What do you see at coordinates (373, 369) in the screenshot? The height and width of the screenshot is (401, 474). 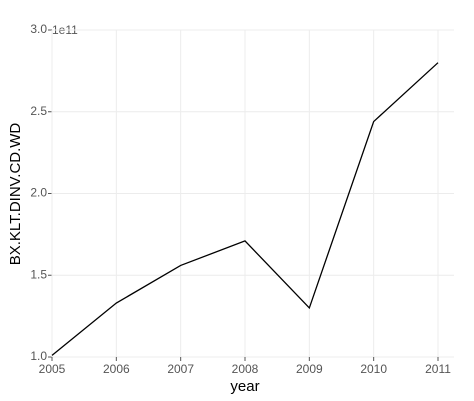 I see `x-tick-label: 2010` at bounding box center [373, 369].